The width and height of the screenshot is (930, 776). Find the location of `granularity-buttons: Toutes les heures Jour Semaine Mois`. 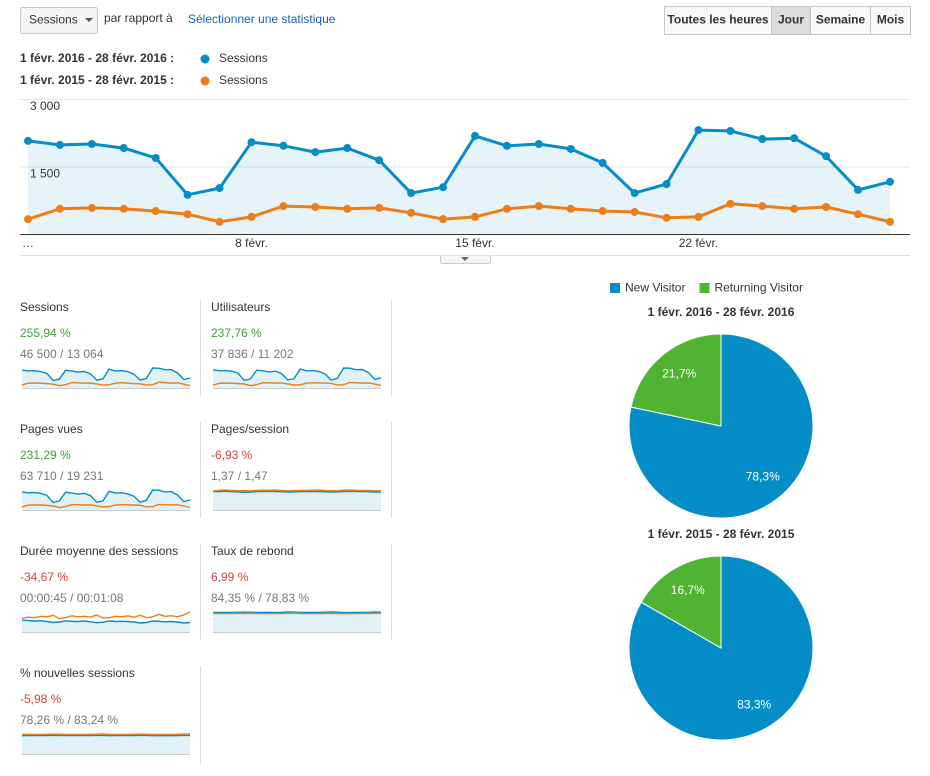

granularity-buttons: Toutes les heures Jour Semaine Mois is located at coordinates (787, 20).